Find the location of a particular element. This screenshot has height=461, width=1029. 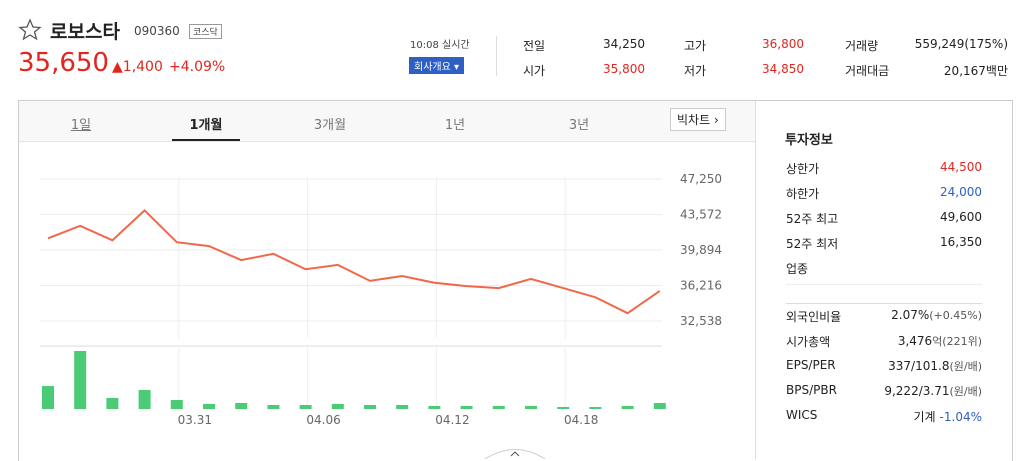

invest-value: 49,600 is located at coordinates (961, 217).